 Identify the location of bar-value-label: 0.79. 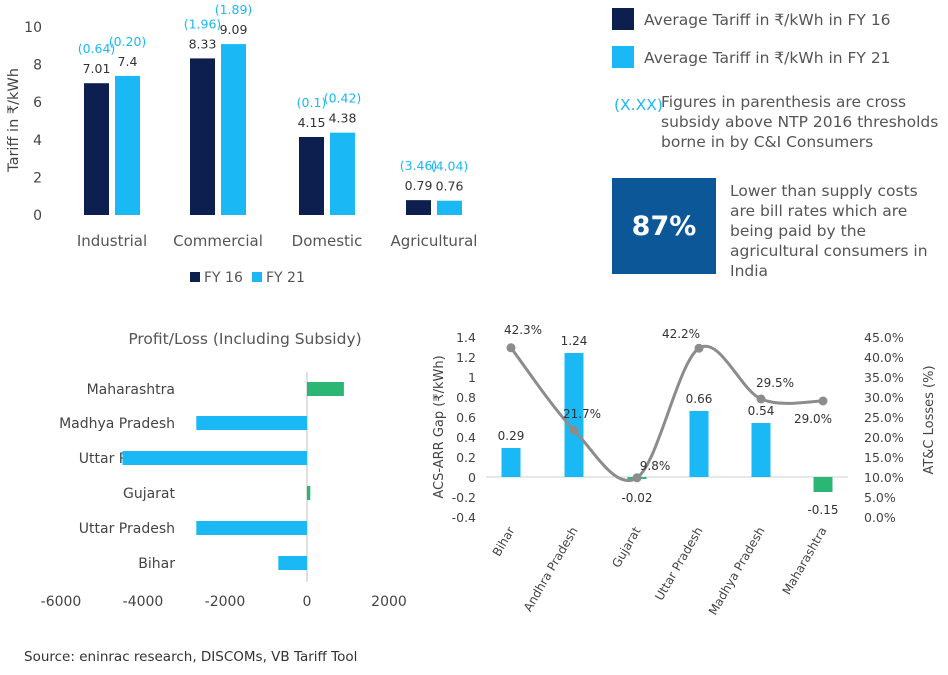
(419, 185).